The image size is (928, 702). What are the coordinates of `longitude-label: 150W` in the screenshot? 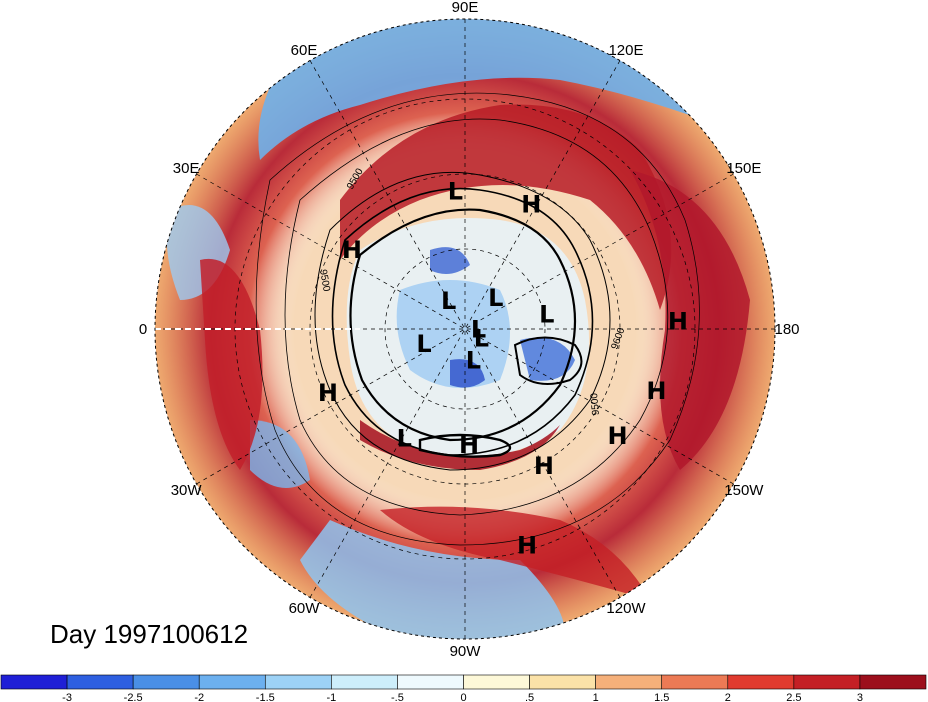 It's located at (744, 490).